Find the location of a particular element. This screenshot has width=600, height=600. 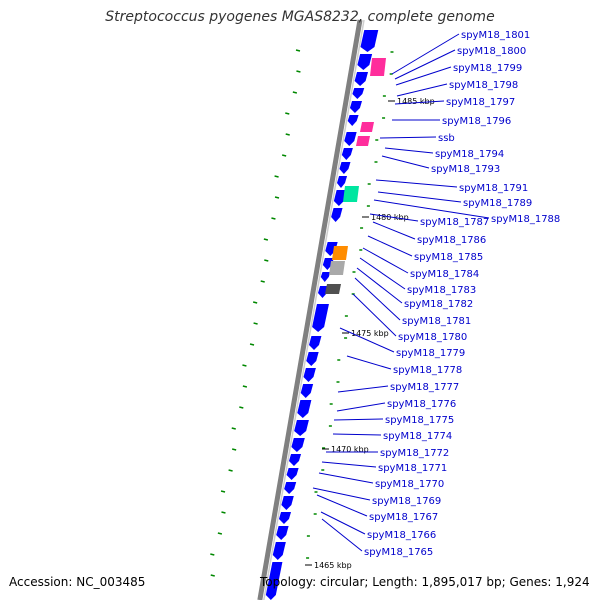

gene-label: spyM18_1789 is located at coordinates (497, 203).